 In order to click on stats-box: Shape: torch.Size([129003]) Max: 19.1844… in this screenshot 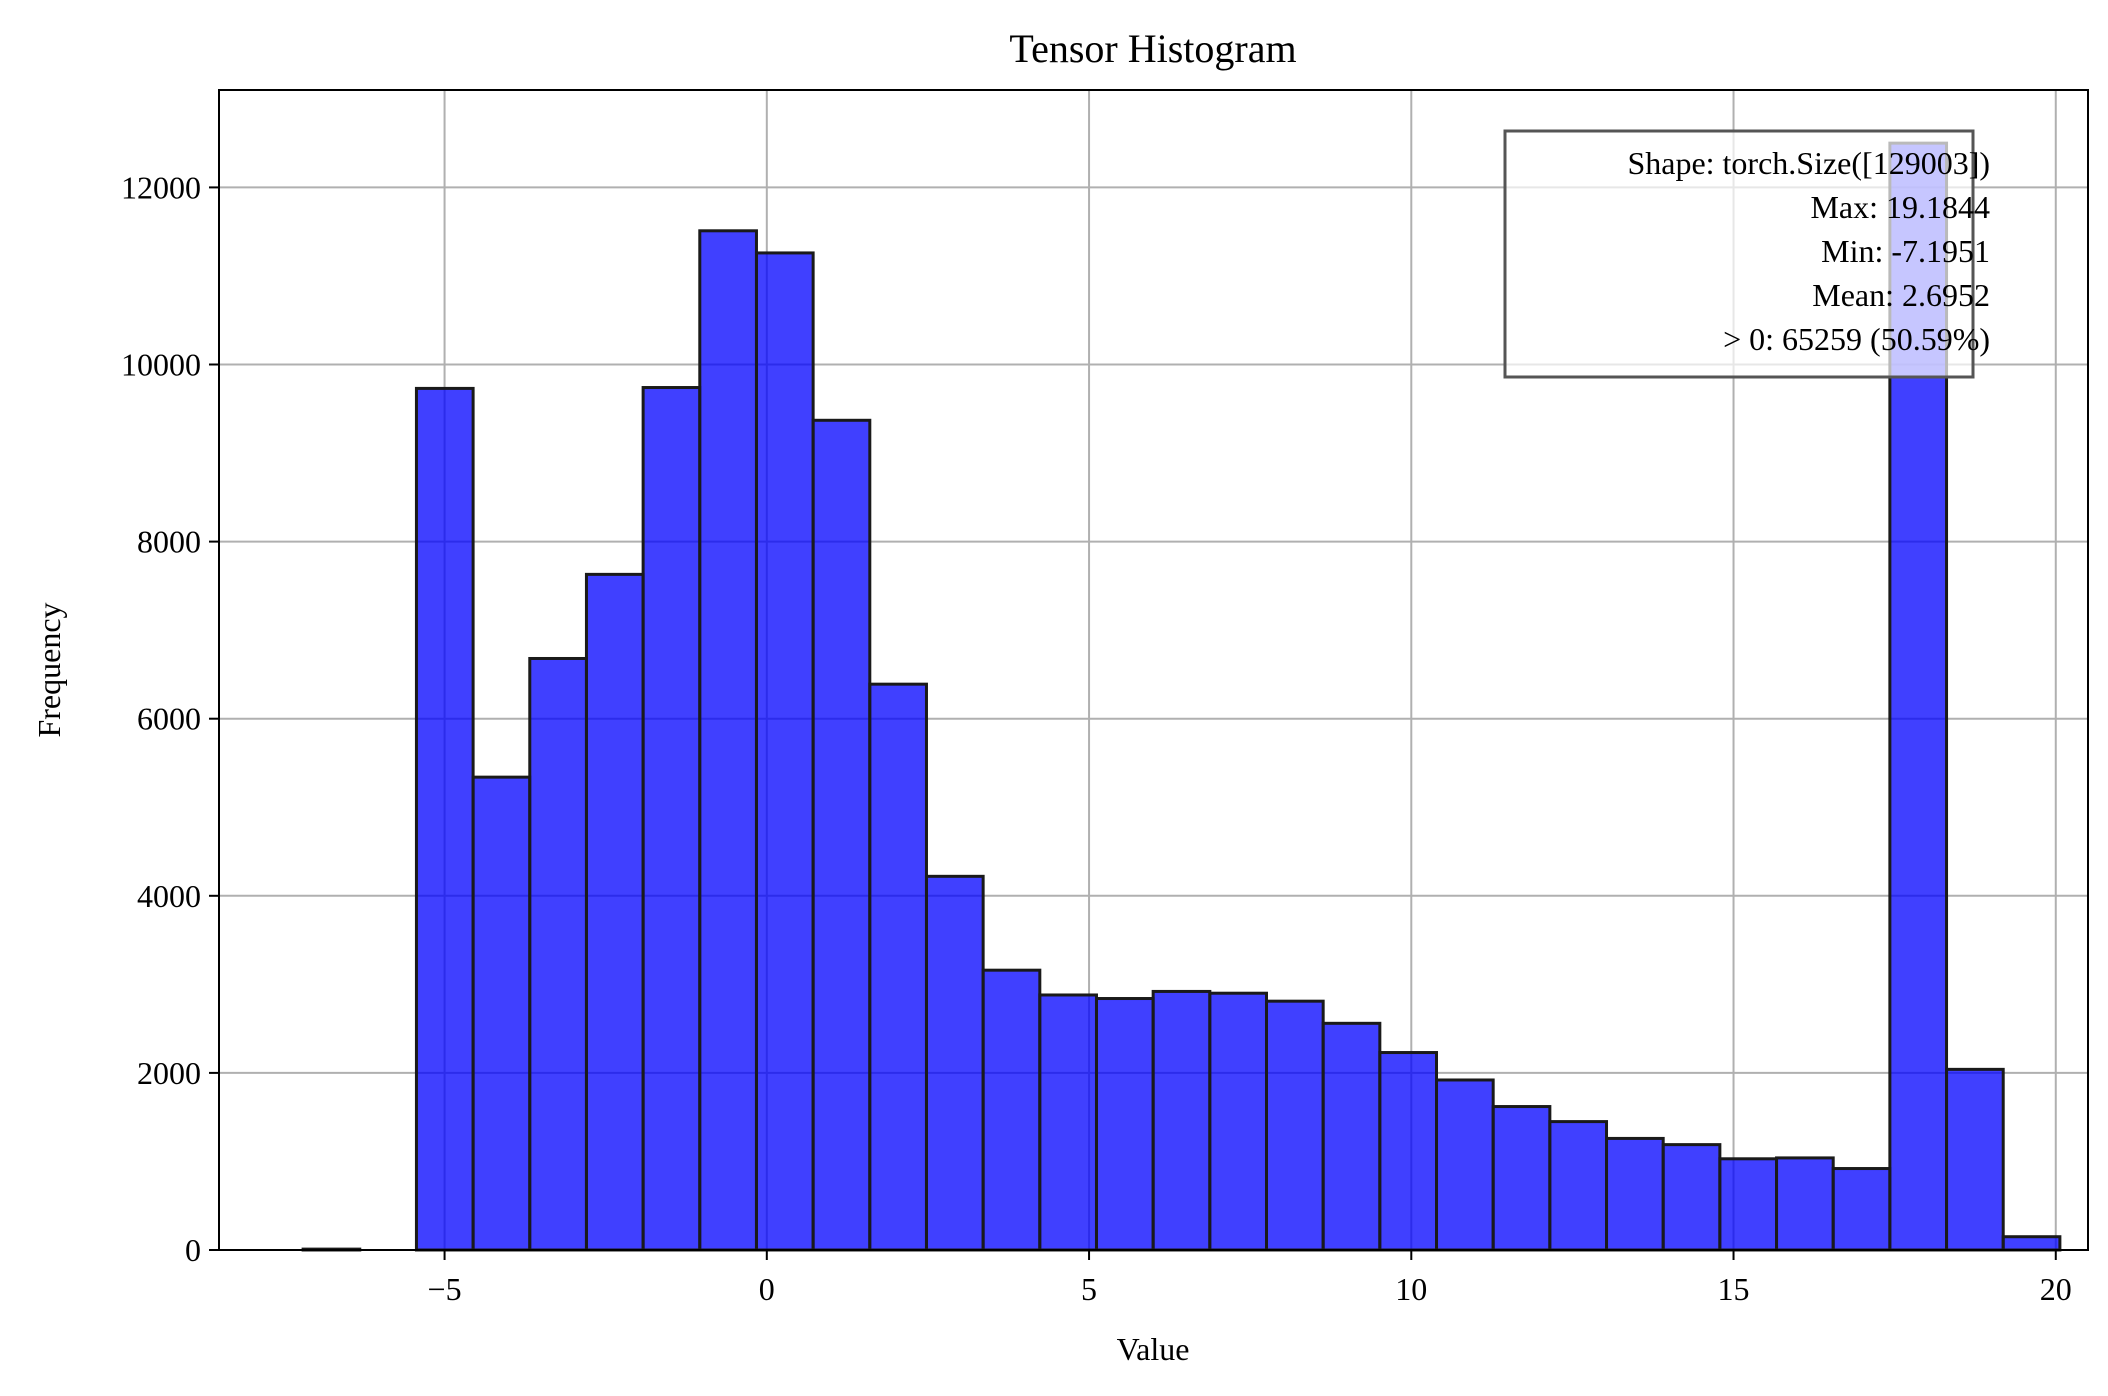, I will do `click(1746, 254)`.